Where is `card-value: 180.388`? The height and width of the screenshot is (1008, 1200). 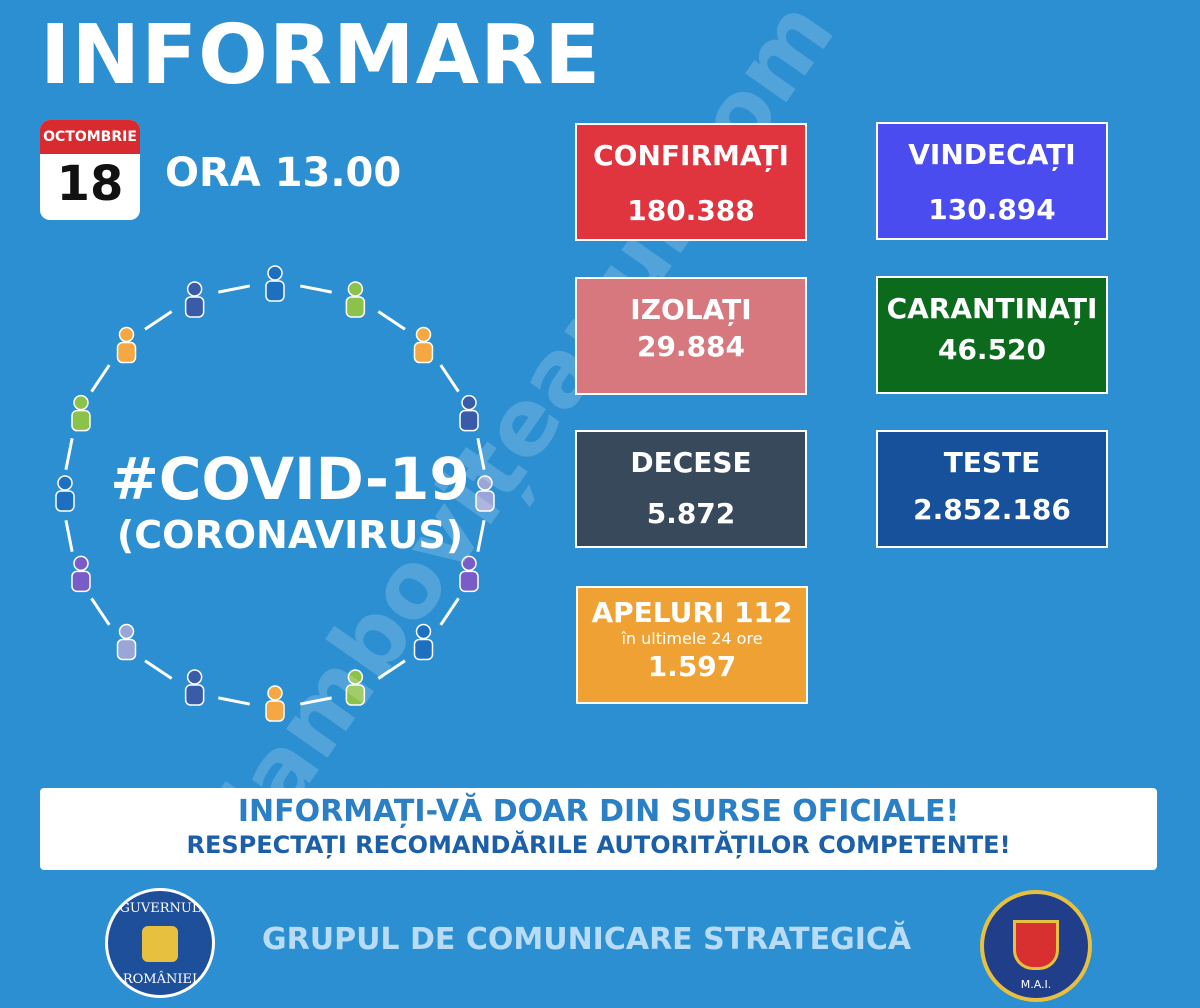 card-value: 180.388 is located at coordinates (691, 210).